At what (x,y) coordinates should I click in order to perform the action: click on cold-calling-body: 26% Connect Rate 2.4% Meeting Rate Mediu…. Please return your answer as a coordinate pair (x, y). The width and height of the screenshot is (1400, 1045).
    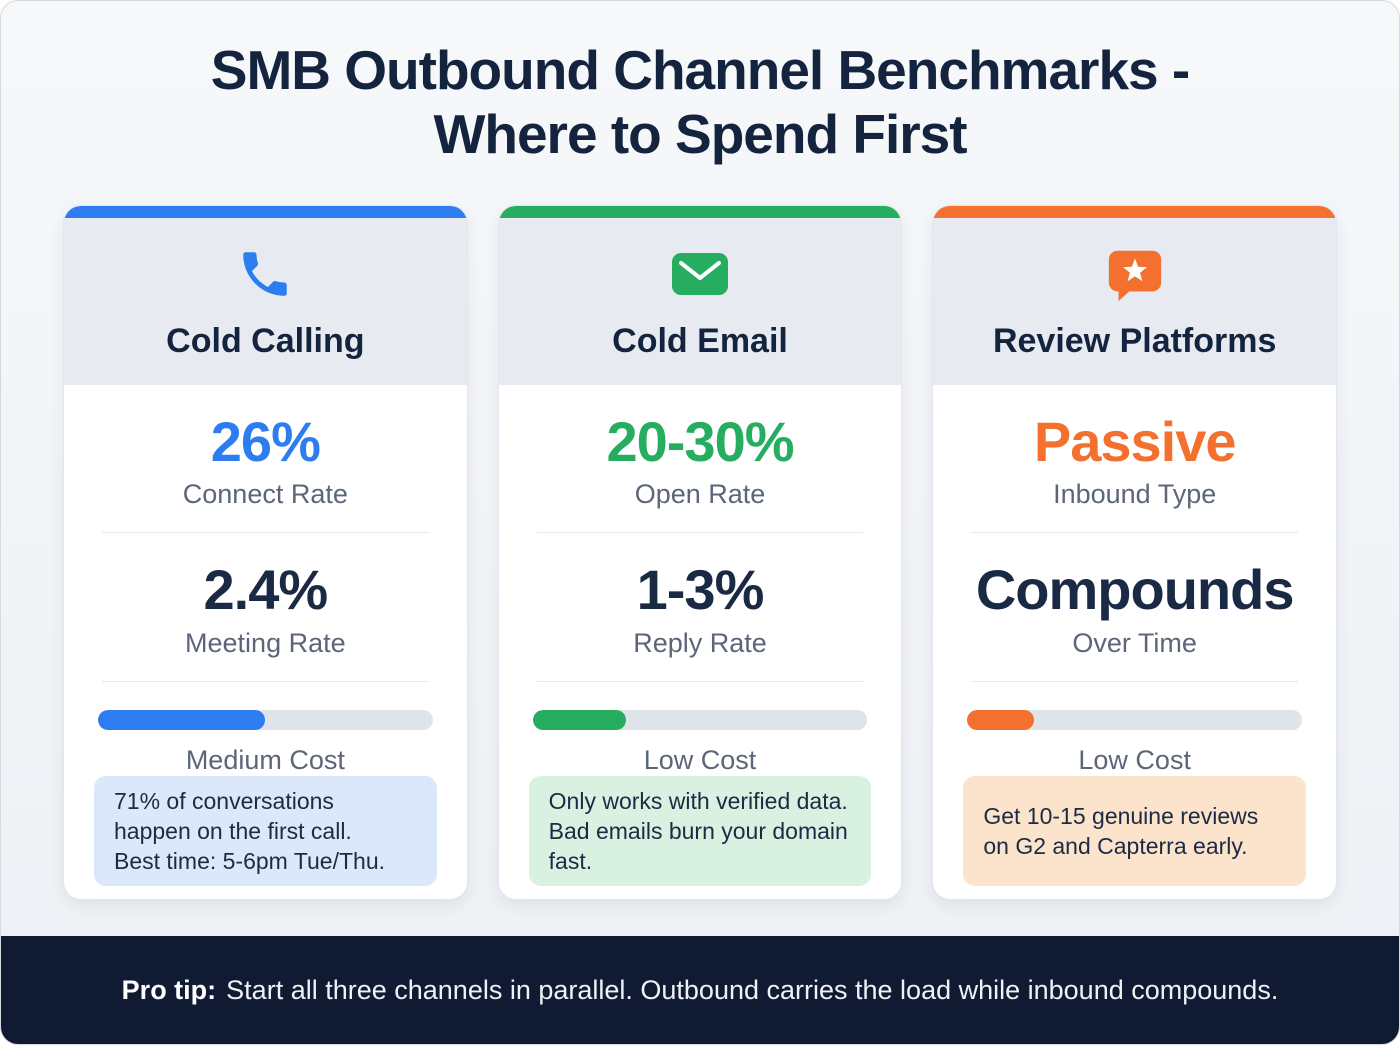
    Looking at the image, I should click on (265, 642).